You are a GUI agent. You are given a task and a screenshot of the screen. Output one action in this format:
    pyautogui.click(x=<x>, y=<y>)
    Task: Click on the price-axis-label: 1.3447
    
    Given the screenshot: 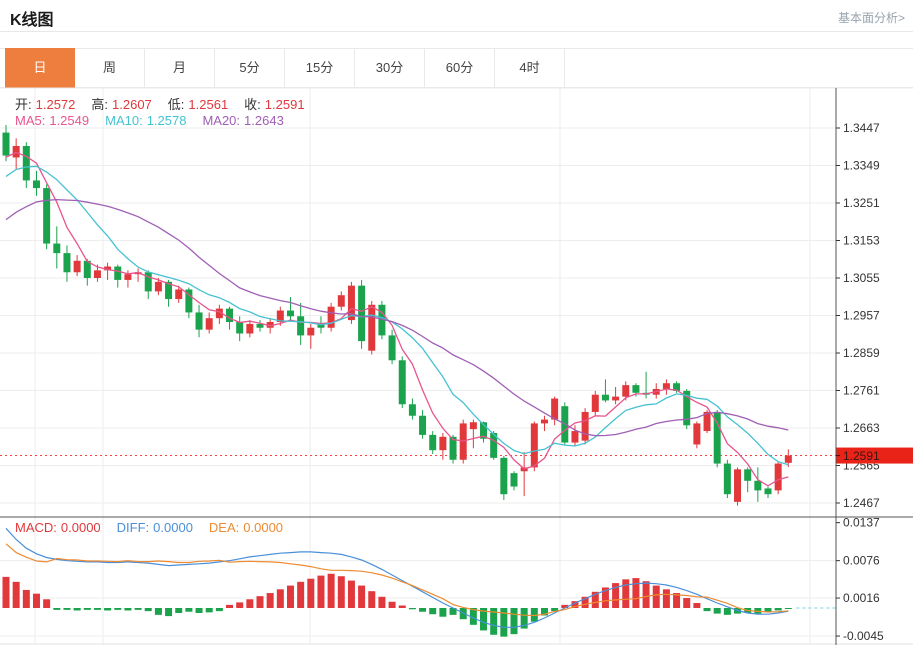 What is the action you would take?
    pyautogui.click(x=861, y=128)
    